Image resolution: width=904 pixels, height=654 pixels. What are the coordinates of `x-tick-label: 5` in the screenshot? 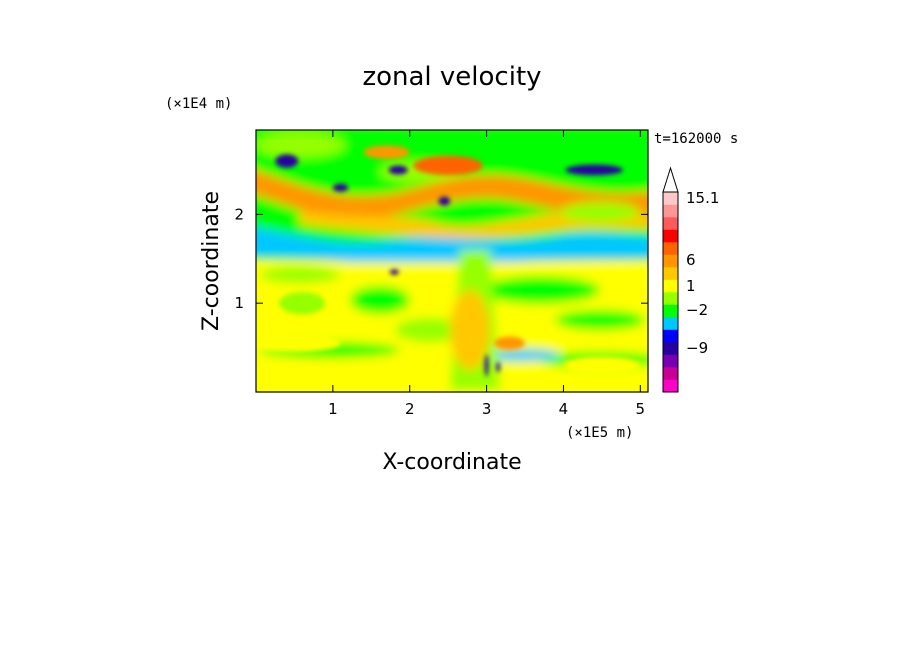 It's located at (641, 409).